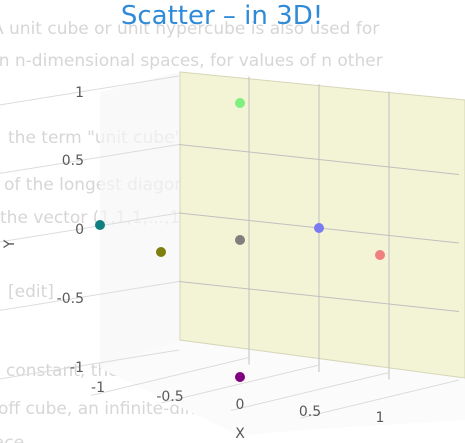 The height and width of the screenshot is (443, 465). What do you see at coordinates (79, 93) in the screenshot?
I see `y-tick-label: 1` at bounding box center [79, 93].